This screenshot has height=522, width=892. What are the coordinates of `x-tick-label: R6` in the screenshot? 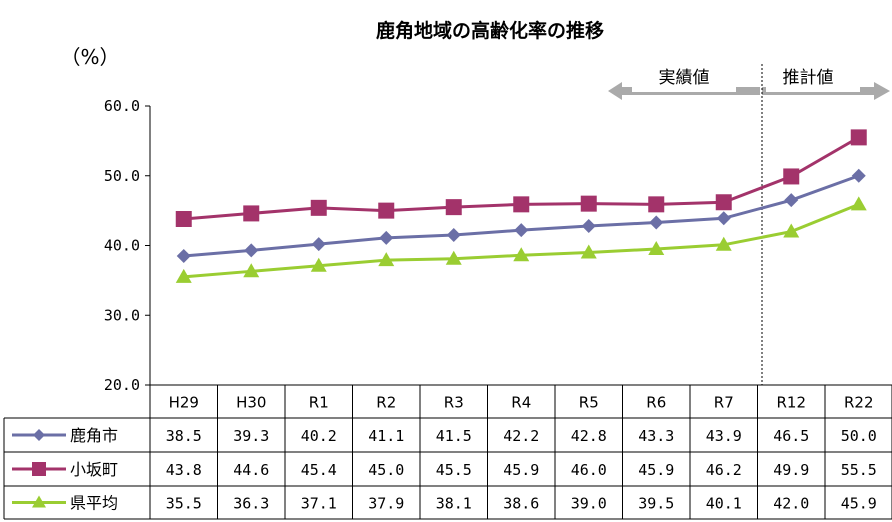 It's located at (656, 403).